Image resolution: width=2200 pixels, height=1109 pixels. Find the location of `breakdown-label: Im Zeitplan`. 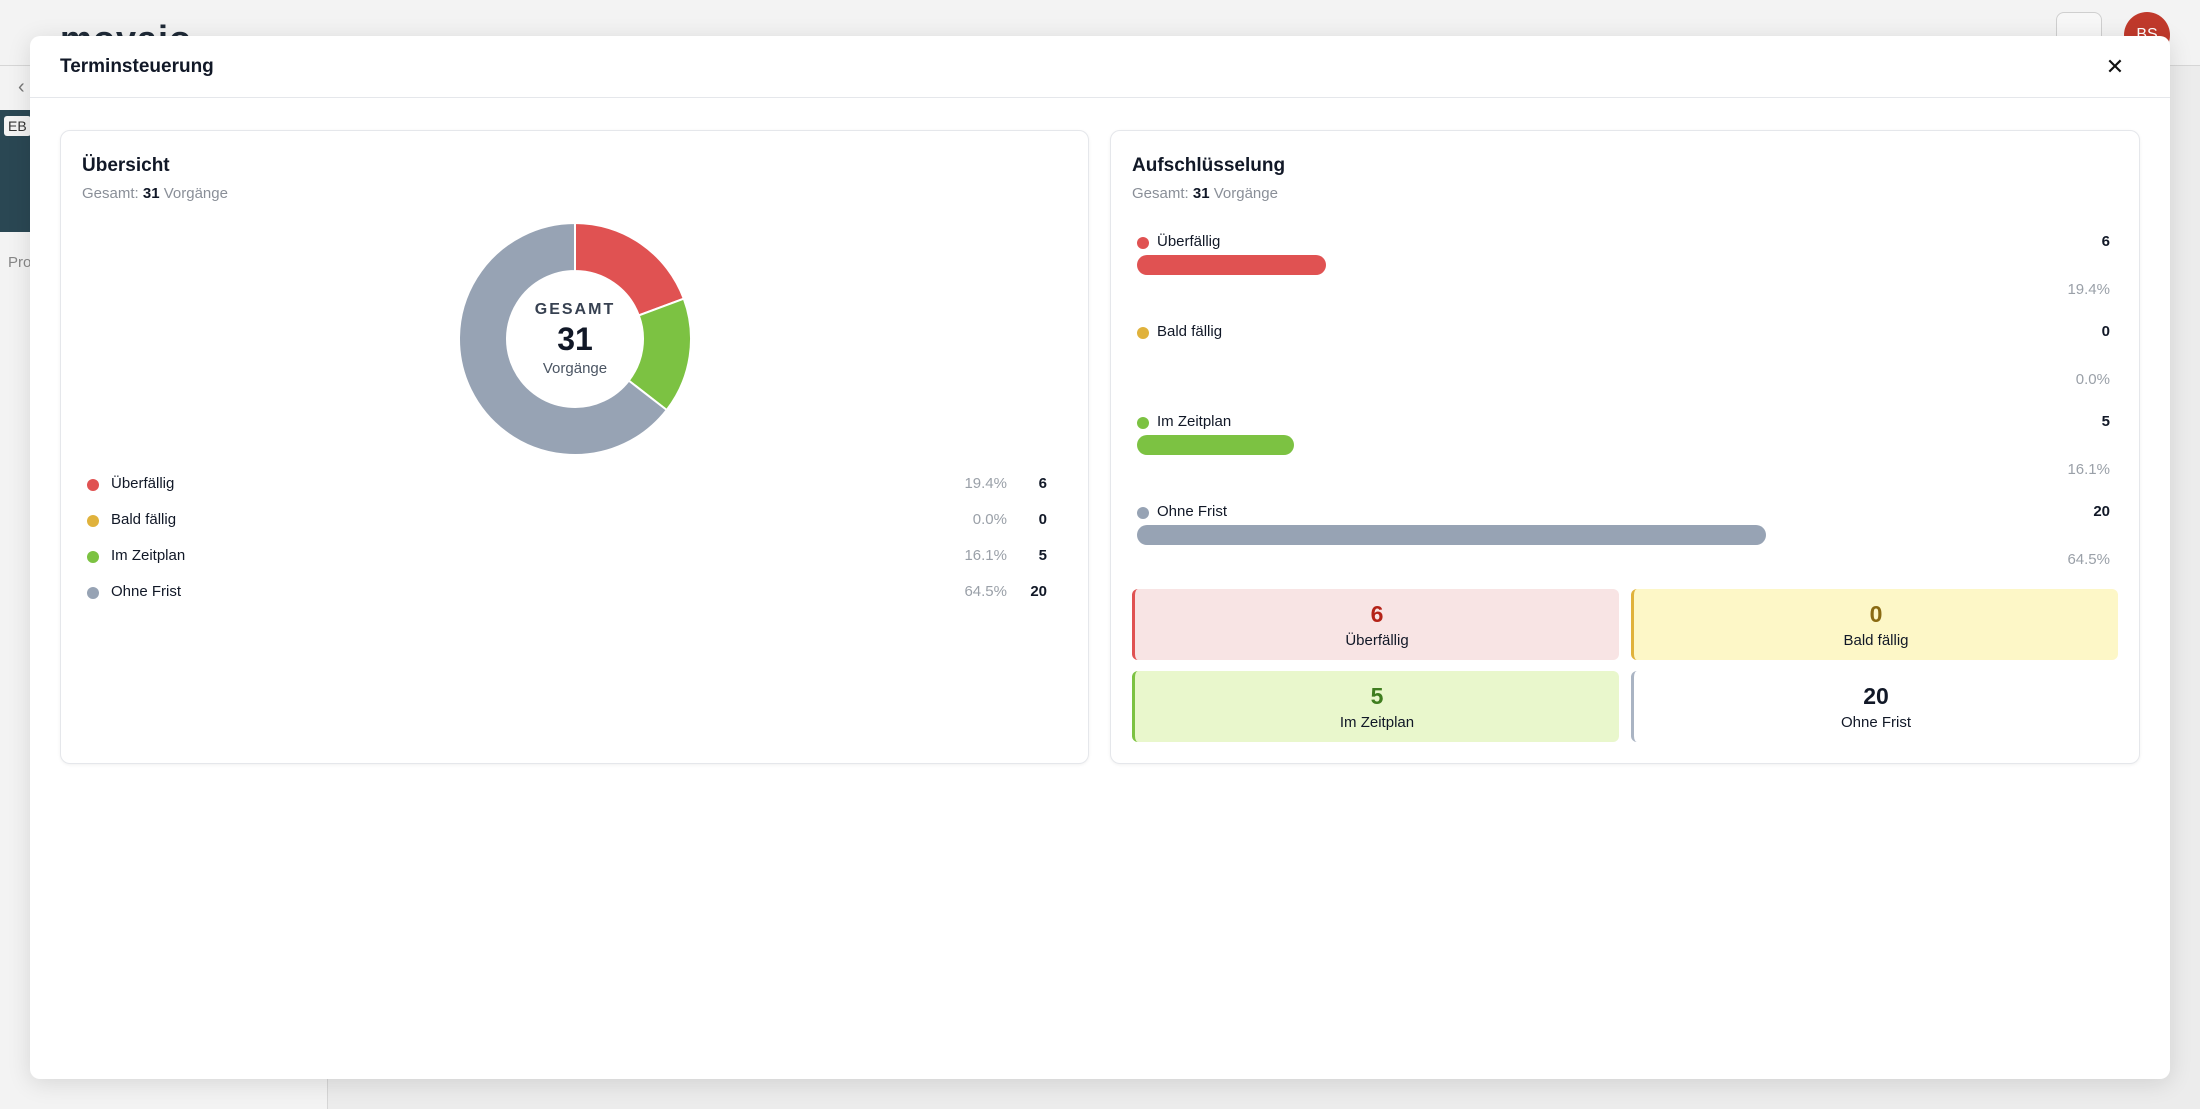

breakdown-label: Im Zeitplan is located at coordinates (1194, 421).